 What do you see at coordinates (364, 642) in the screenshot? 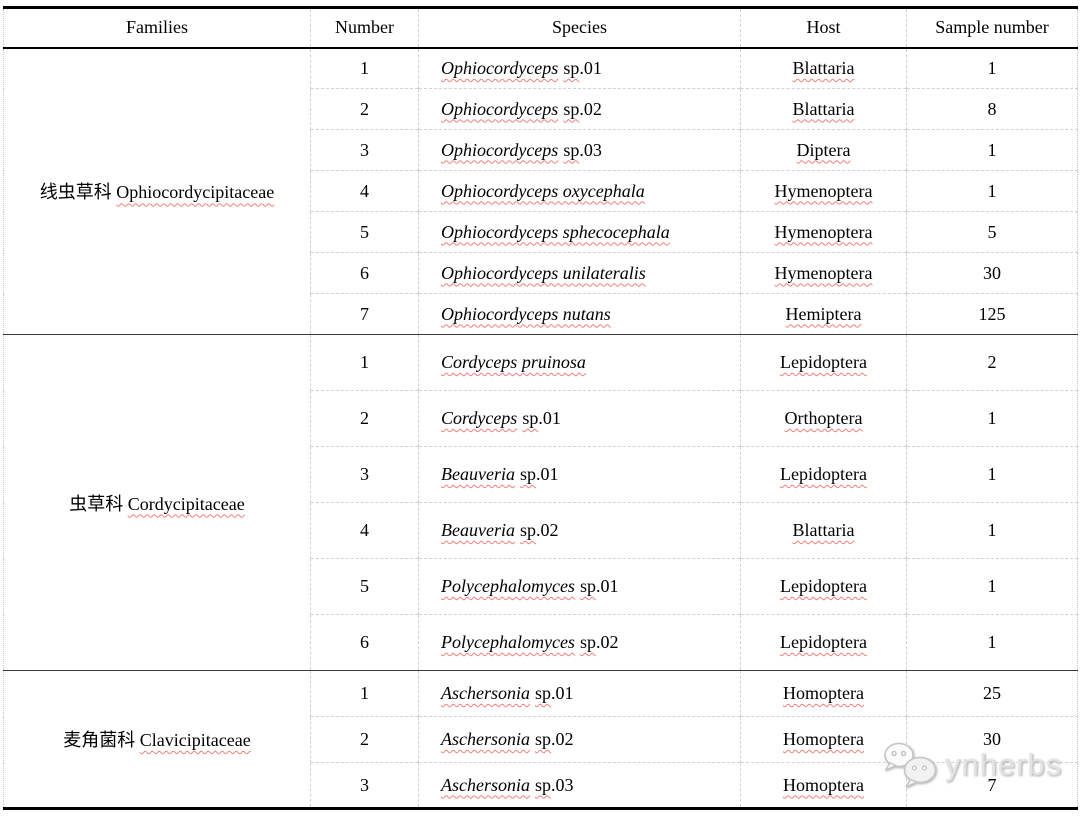
I see `row-number: 6` at bounding box center [364, 642].